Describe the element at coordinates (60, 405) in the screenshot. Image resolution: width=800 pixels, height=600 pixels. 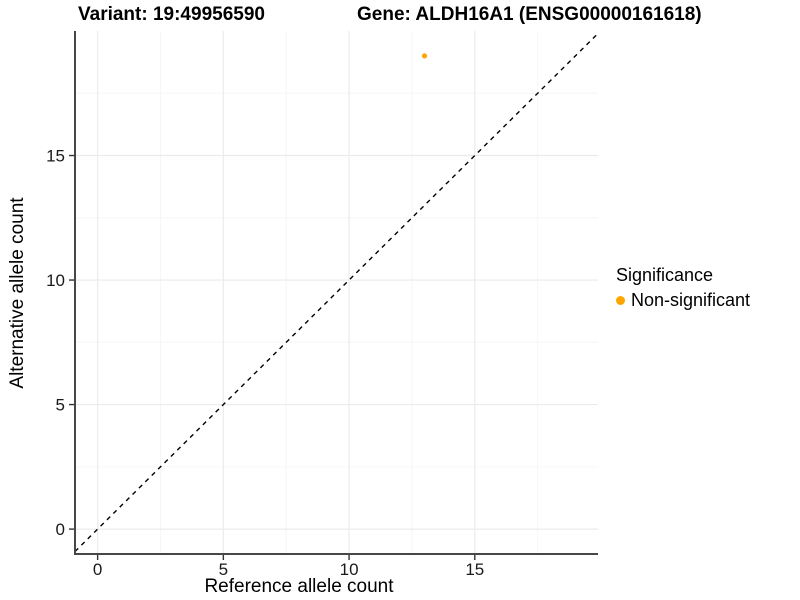
I see `y-tick-label: 5` at that location.